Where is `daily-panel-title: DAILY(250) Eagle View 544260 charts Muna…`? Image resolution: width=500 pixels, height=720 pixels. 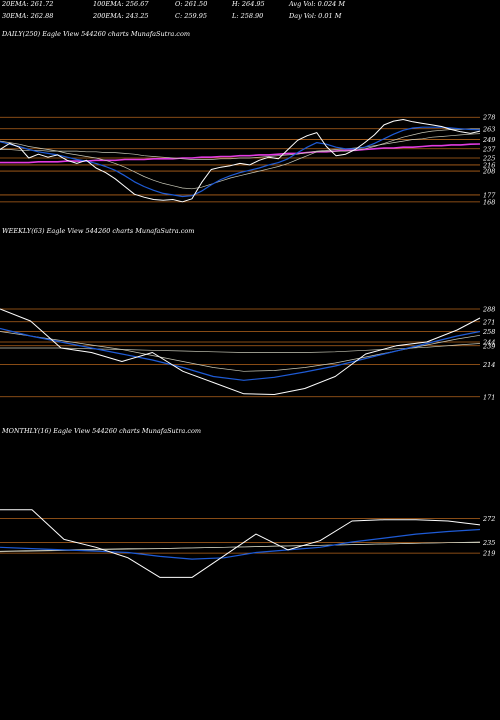 daily-panel-title: DAILY(250) Eagle View 544260 charts Muna… is located at coordinates (95, 34).